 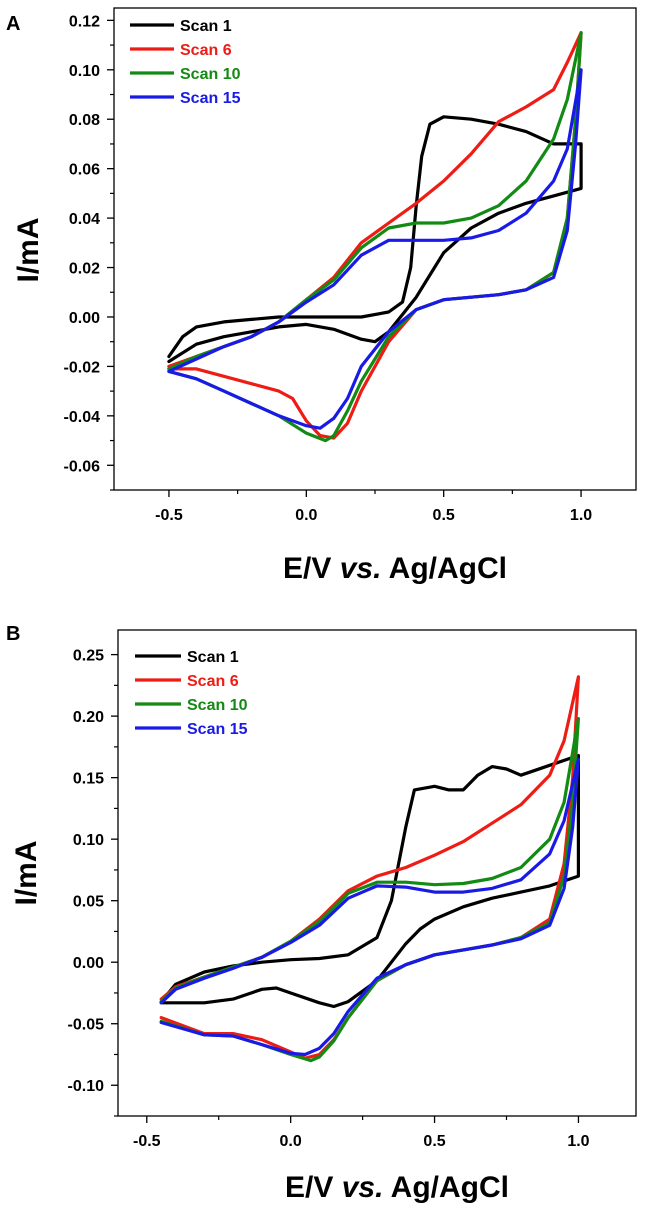 What do you see at coordinates (88, 656) in the screenshot?
I see `y-tick-label: 0.25` at bounding box center [88, 656].